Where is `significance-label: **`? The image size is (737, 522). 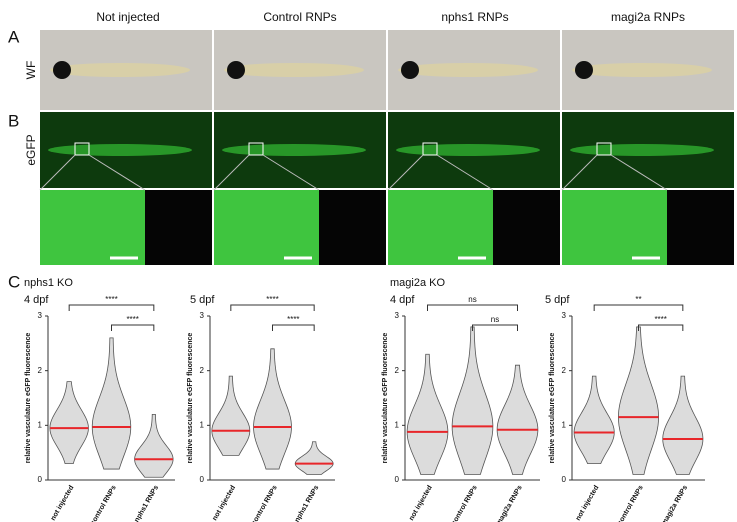 significance-label: ** is located at coordinates (638, 299).